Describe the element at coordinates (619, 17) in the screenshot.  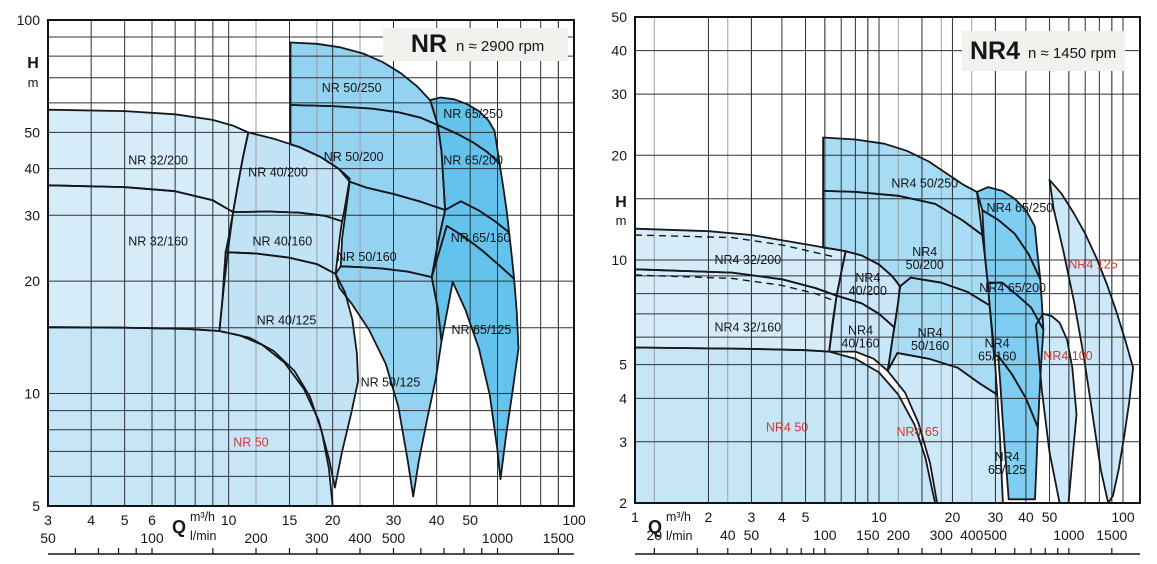
I see `h-axis-tick-label: 50` at that location.